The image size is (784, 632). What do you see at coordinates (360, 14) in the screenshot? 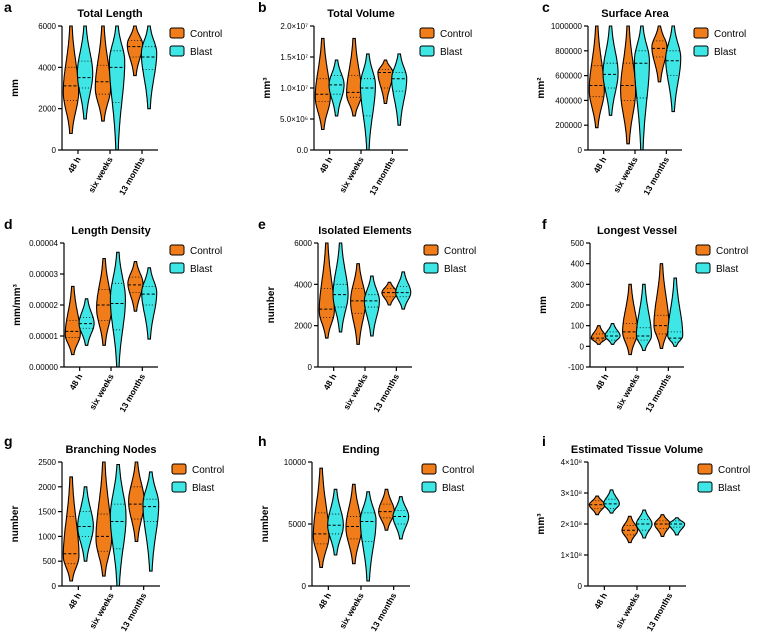
I see `chart-title: Total Volume` at bounding box center [360, 14].